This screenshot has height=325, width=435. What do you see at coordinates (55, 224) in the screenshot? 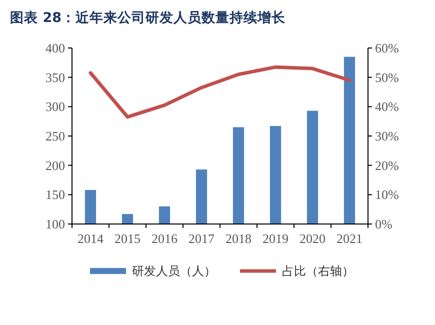
I see `y-tick-label: 100` at bounding box center [55, 224].